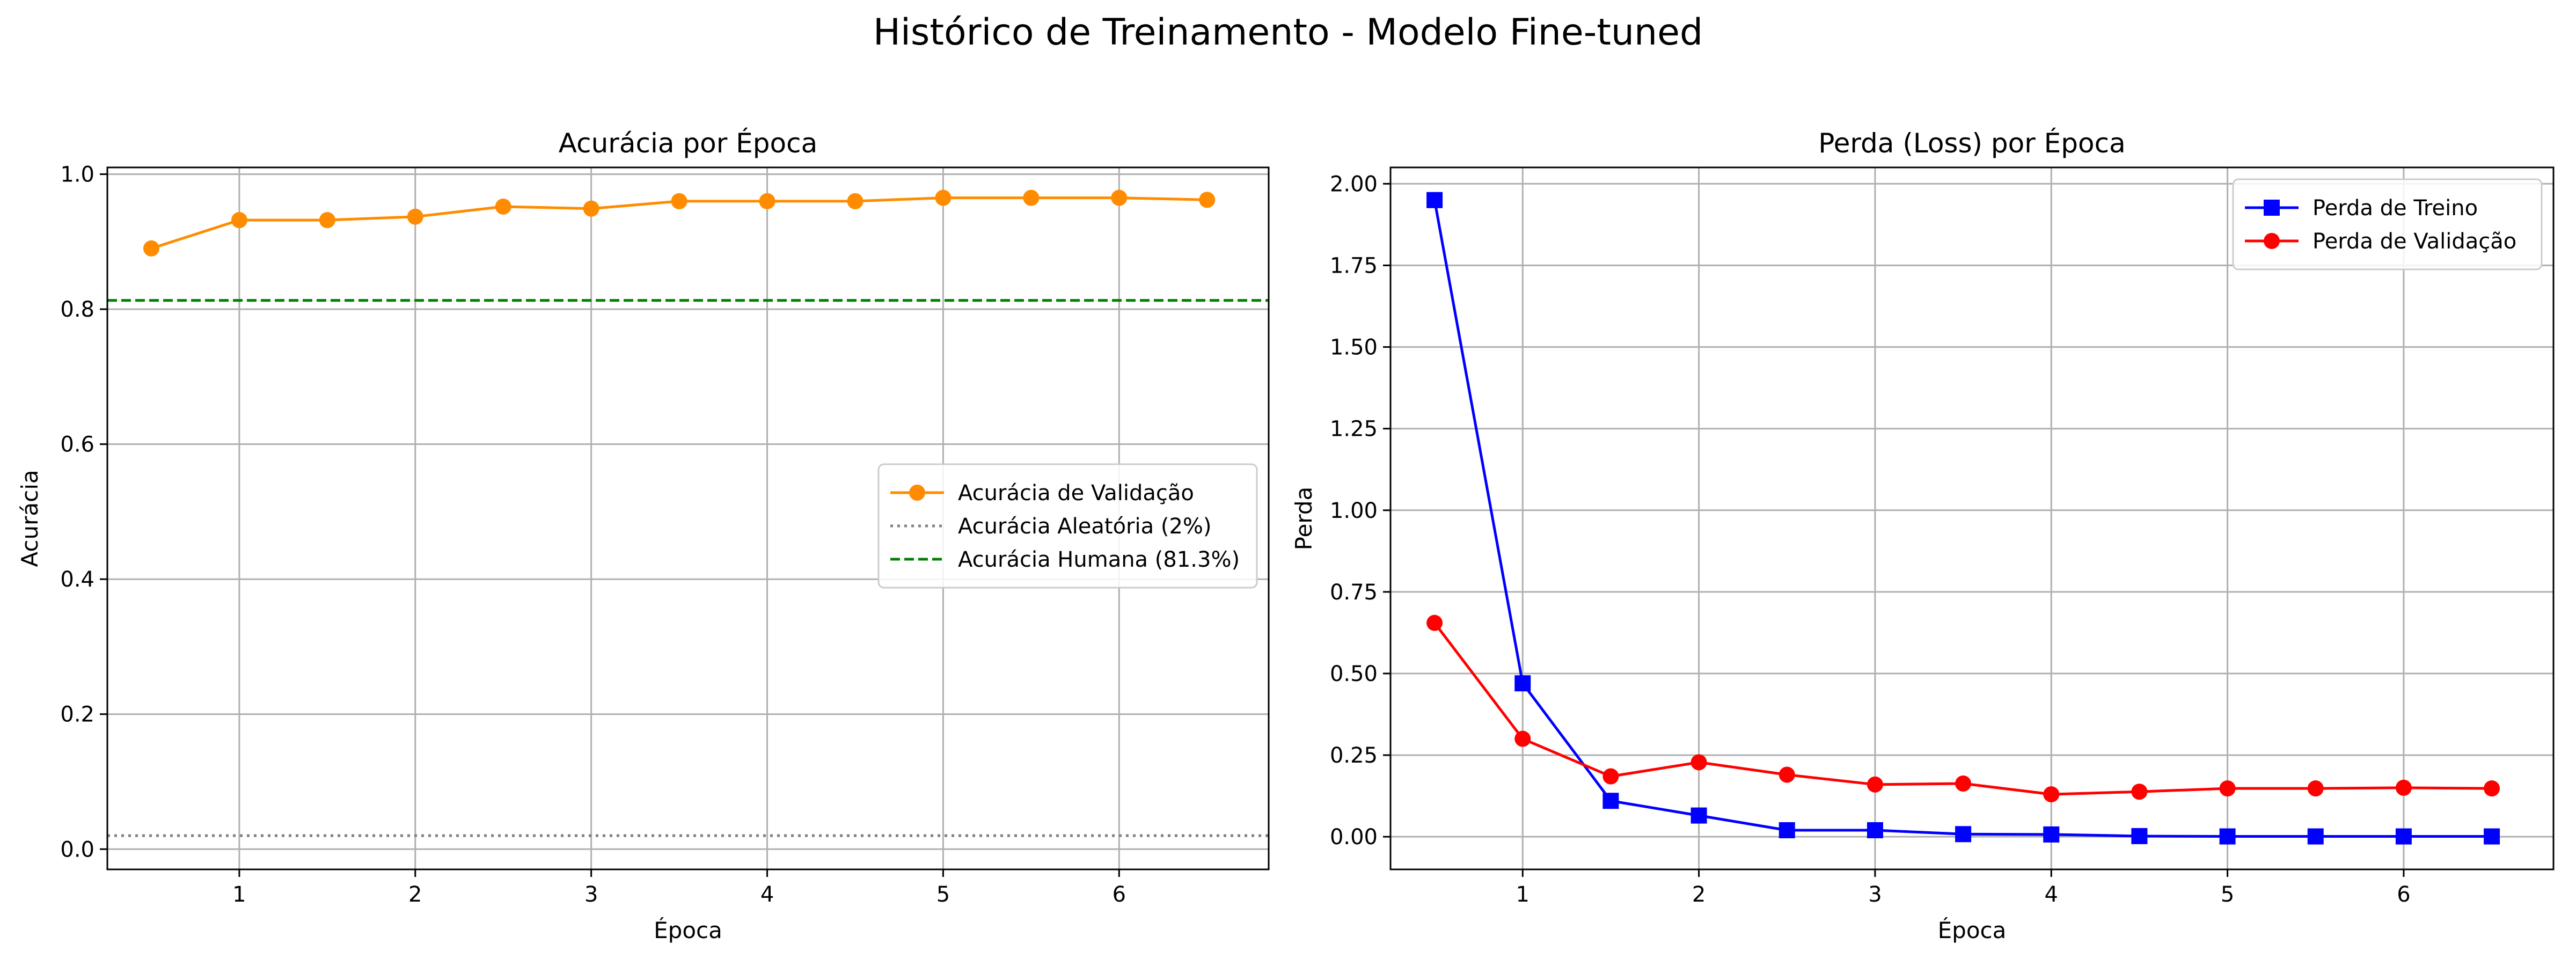 The image size is (2576, 966). What do you see at coordinates (77, 849) in the screenshot?
I see `p0-y-tick-label: 0.0` at bounding box center [77, 849].